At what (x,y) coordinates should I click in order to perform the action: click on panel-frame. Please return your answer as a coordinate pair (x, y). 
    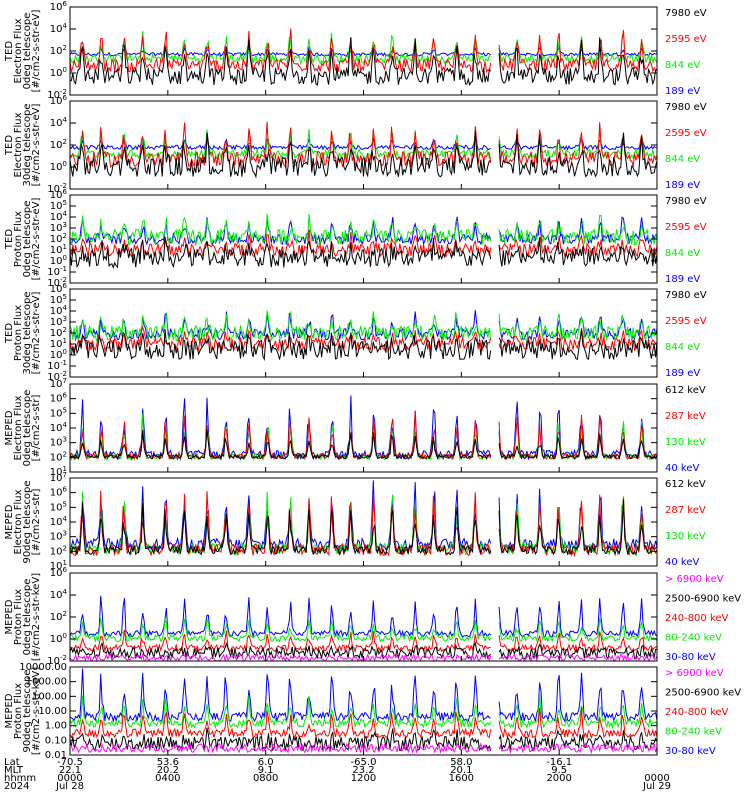
    Looking at the image, I should click on (363, 428).